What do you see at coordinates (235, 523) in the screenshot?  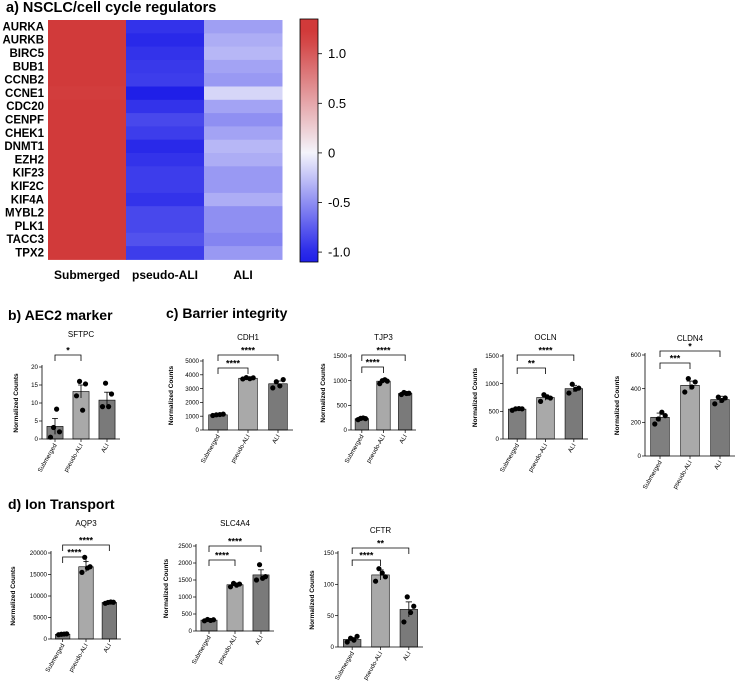 I see `chart-title: SLC4A4` at bounding box center [235, 523].